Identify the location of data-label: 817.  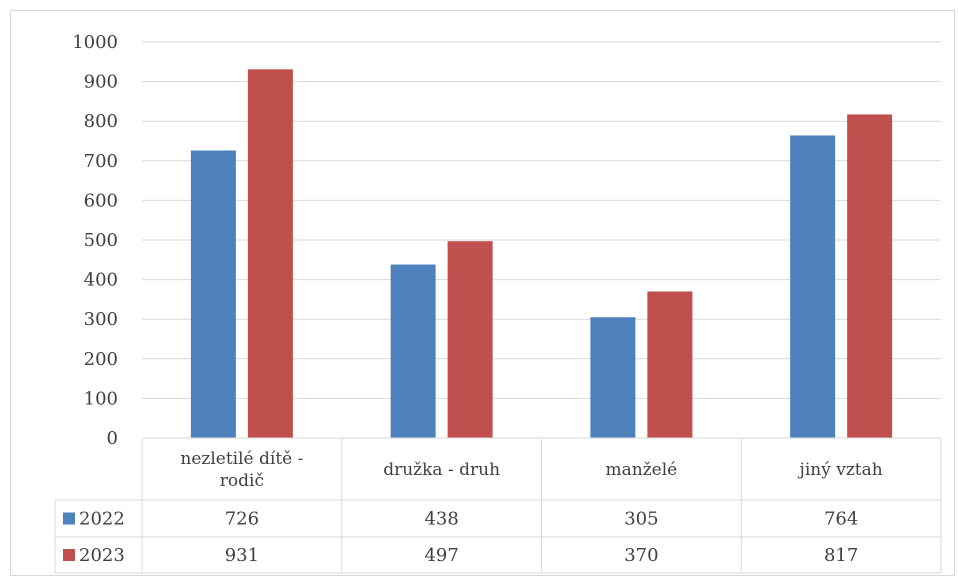
(841, 555).